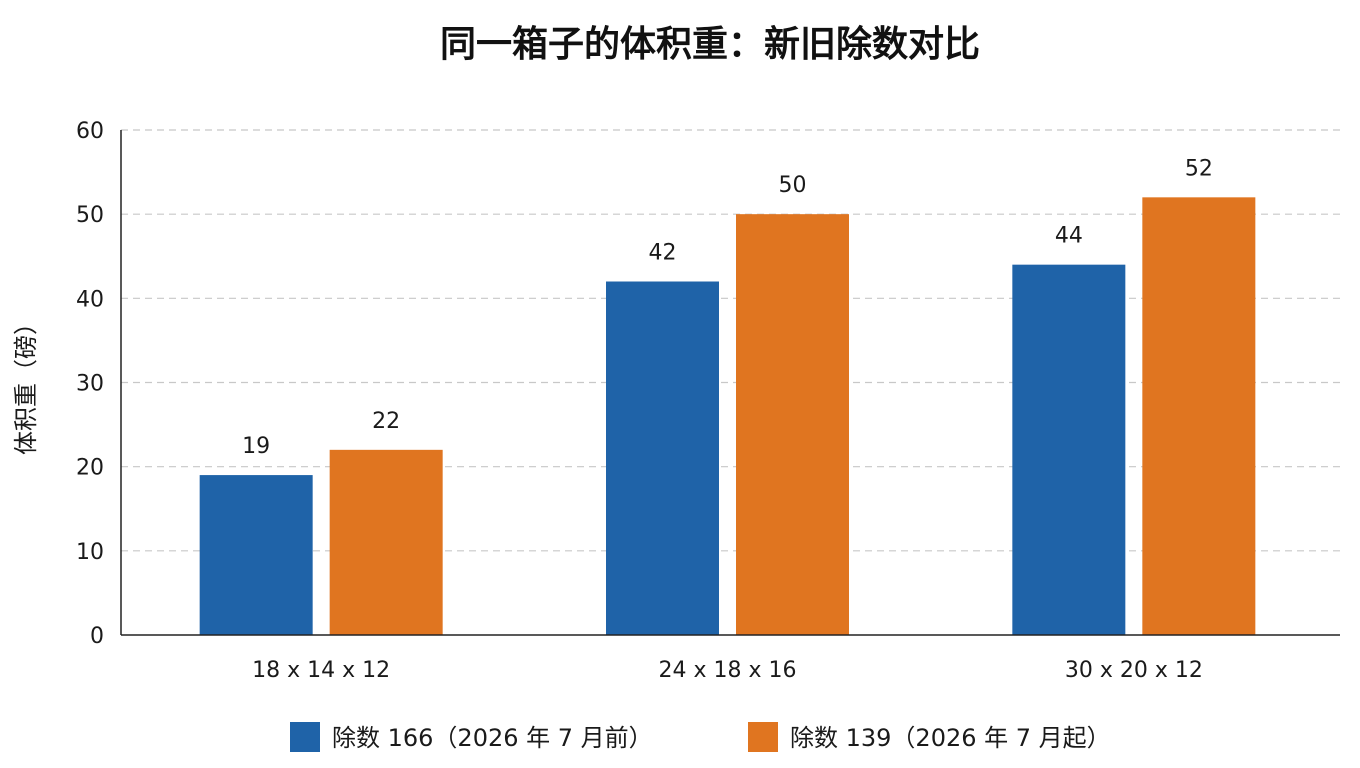 This screenshot has height=768, width=1360. Describe the element at coordinates (793, 185) in the screenshot. I see `data-label: 50` at that location.